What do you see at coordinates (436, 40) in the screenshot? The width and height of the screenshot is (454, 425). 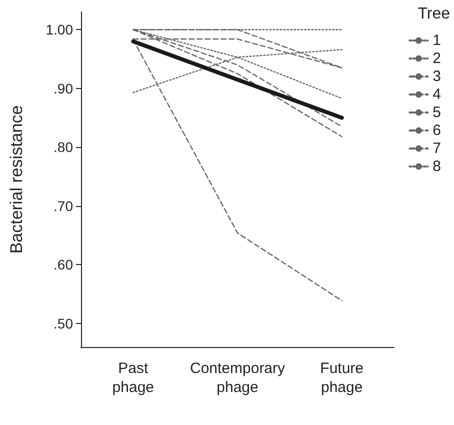 I see `legend-label: 1` at bounding box center [436, 40].